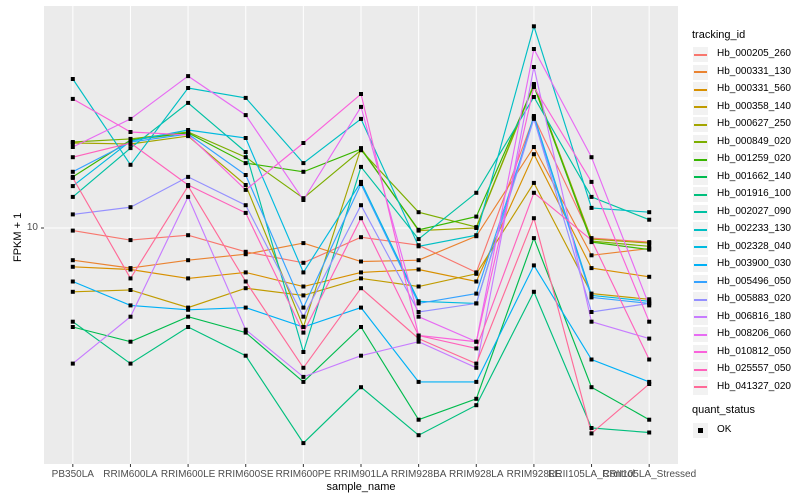  Describe the element at coordinates (754, 351) in the screenshot. I see `legend-entry-label: Hb_010812_050` at that location.